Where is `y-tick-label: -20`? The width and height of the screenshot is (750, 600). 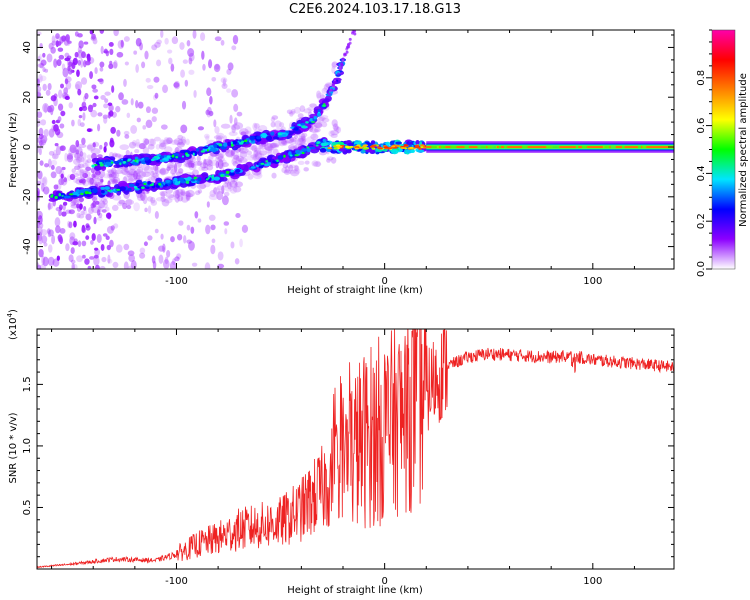 y-tick-label: -20 is located at coordinates (27, 197).